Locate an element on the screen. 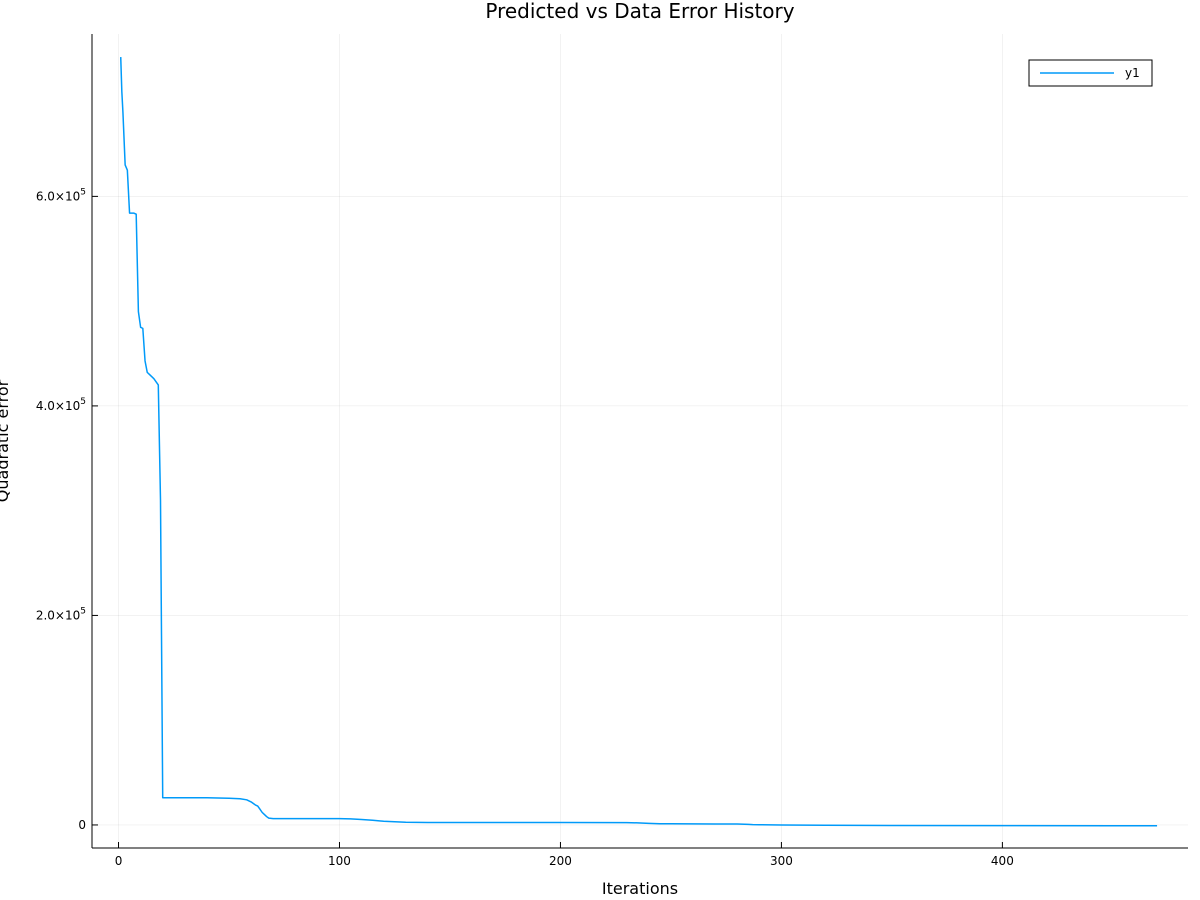 This screenshot has height=900, width=1200. x-tick-label: 300 is located at coordinates (781, 861).